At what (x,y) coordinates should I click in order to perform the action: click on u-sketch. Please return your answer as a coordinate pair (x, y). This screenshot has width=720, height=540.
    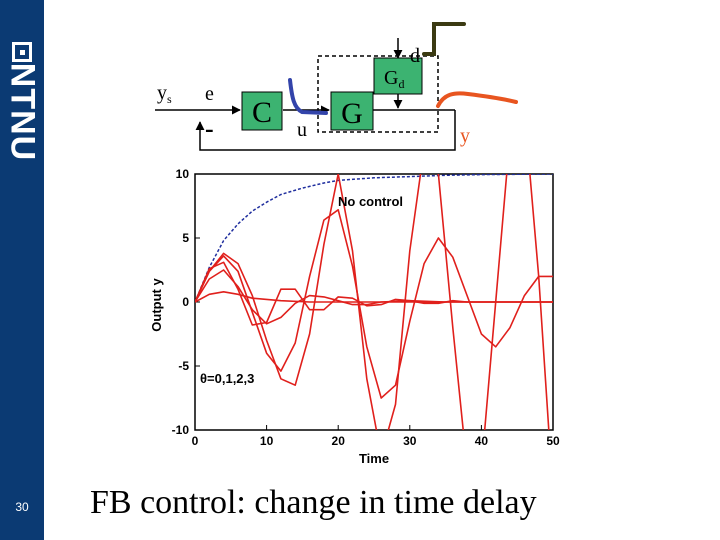
    Looking at the image, I should click on (308, 96).